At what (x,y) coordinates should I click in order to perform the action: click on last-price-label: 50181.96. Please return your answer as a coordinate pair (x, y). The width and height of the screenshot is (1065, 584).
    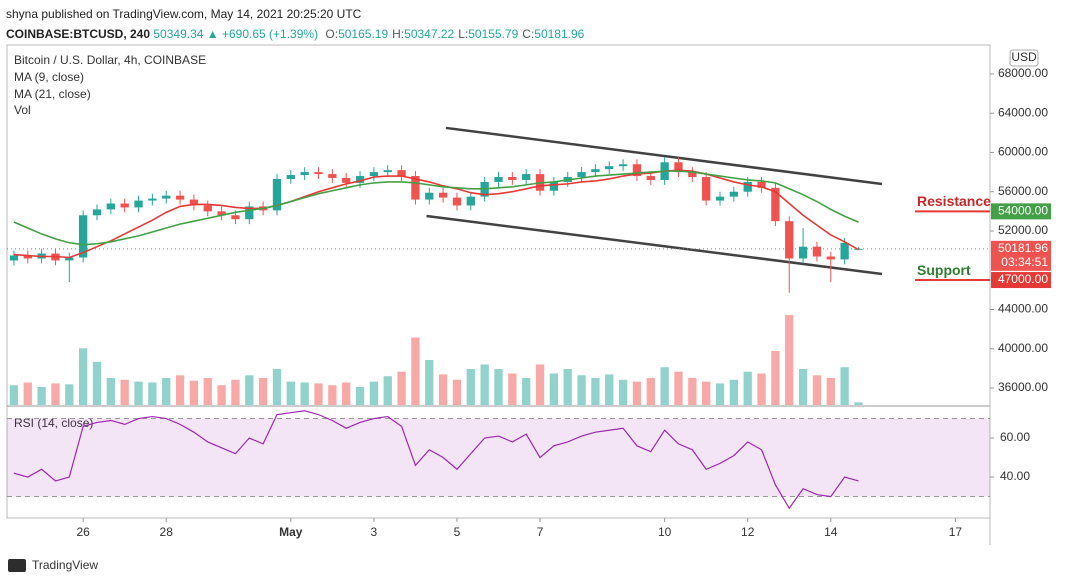
    Looking at the image, I should click on (1023, 248).